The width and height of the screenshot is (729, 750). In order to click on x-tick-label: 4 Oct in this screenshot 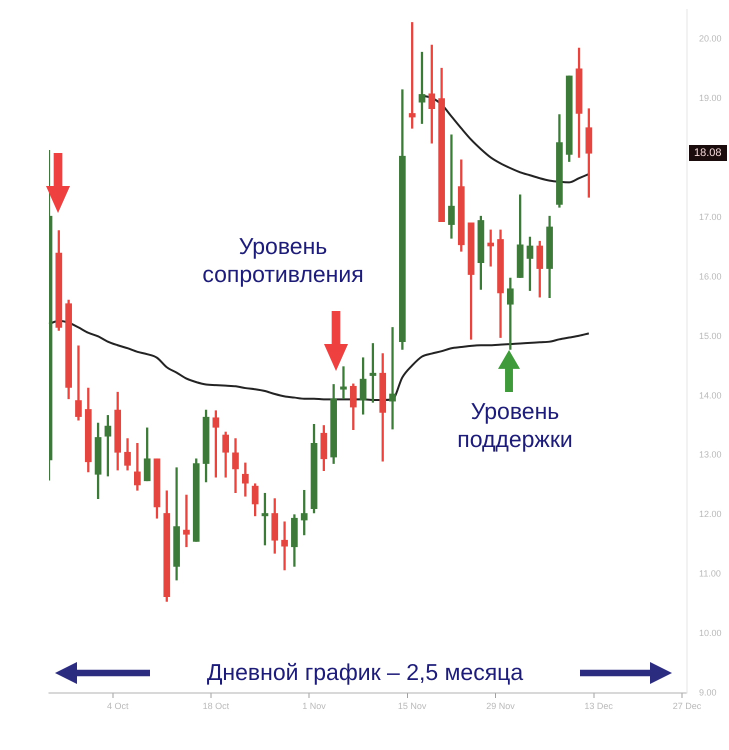, I will do `click(117, 705)`.